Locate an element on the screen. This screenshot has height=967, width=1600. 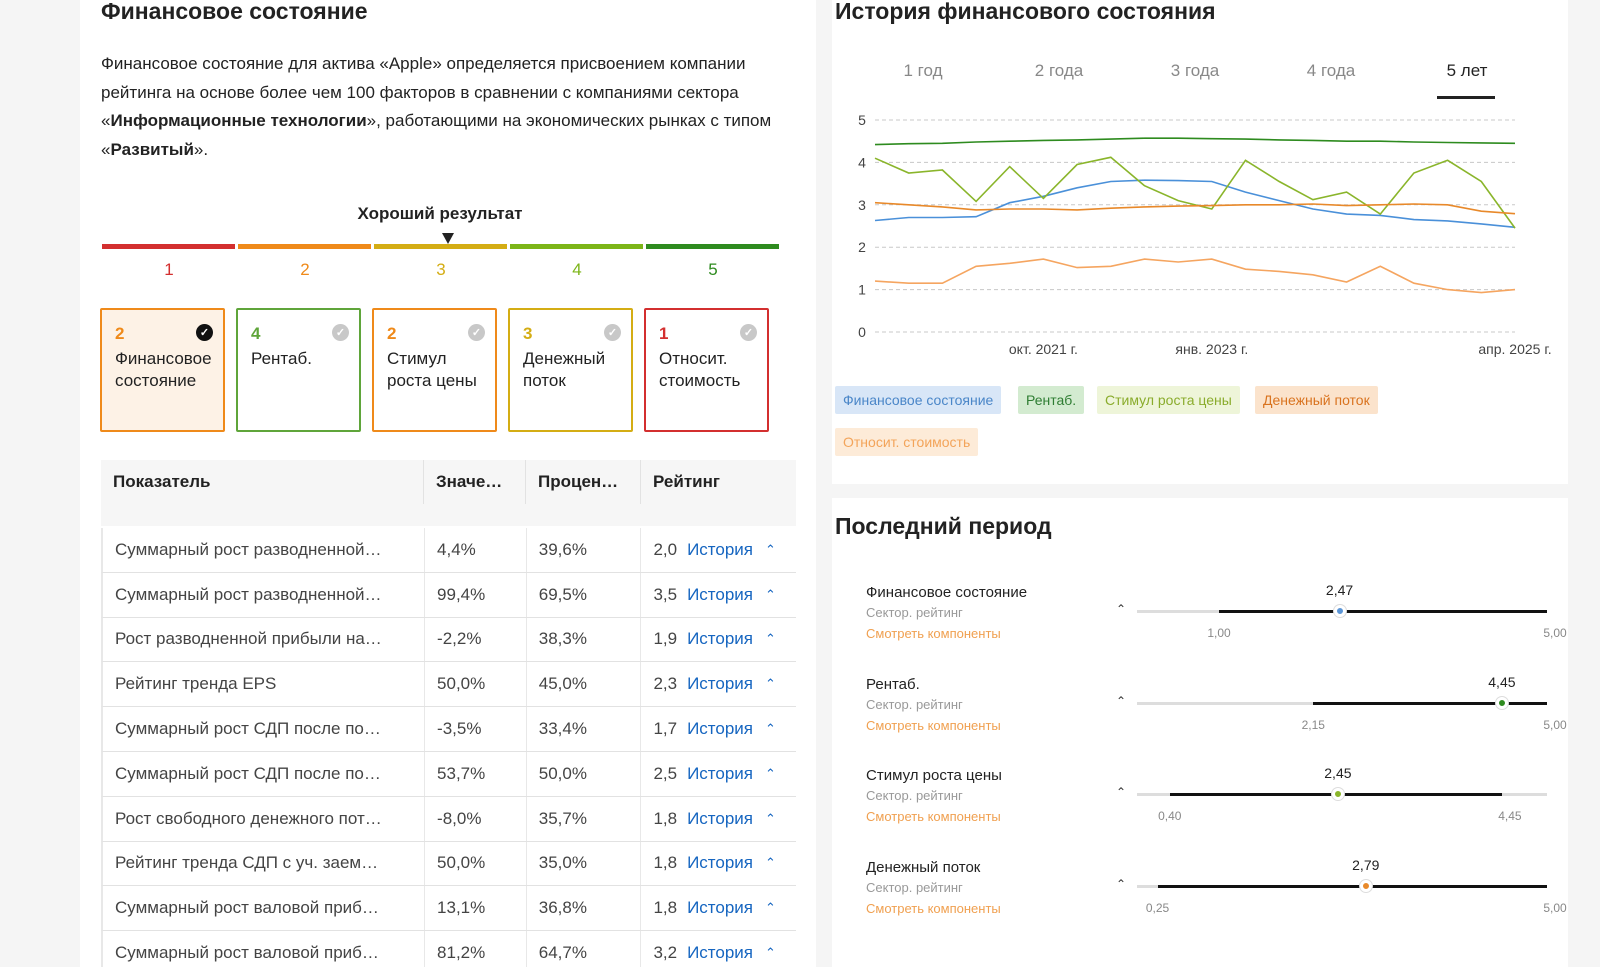
scale-number: 1 is located at coordinates (169, 269).